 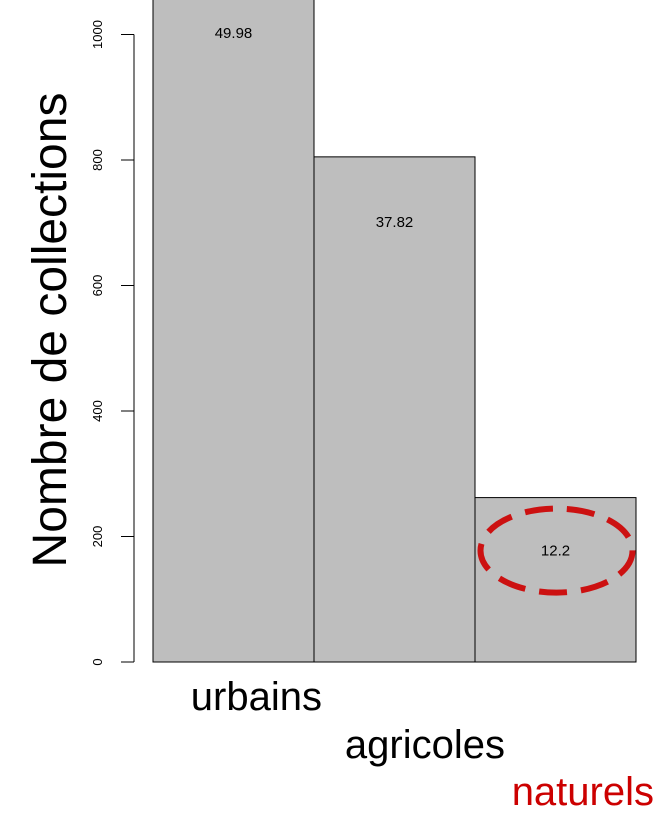 I want to click on y-tick-label: 800, so click(x=97, y=160).